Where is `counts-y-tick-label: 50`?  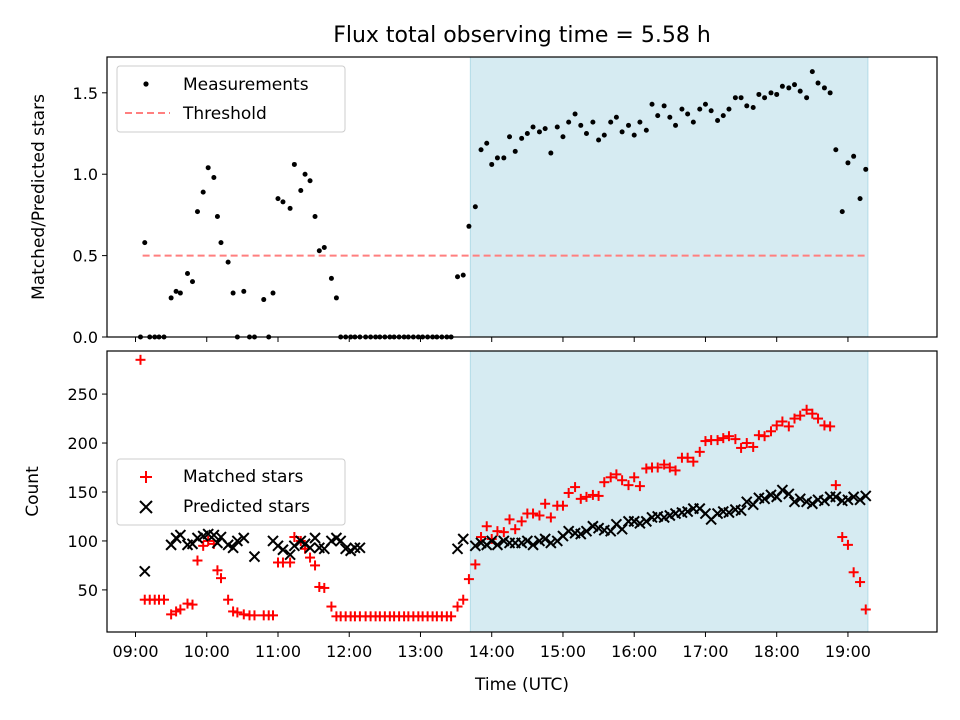
counts-y-tick-label: 50 is located at coordinates (88, 590).